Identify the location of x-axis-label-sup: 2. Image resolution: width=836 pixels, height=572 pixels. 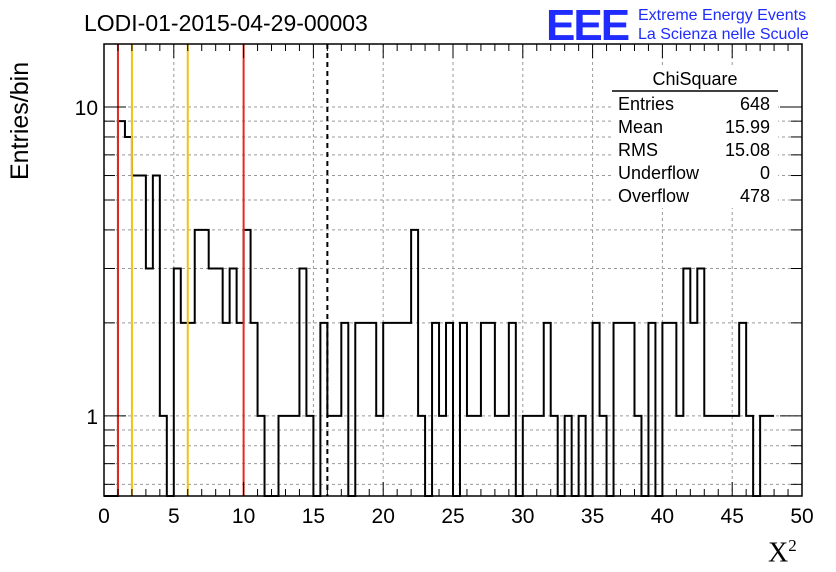
(792, 545).